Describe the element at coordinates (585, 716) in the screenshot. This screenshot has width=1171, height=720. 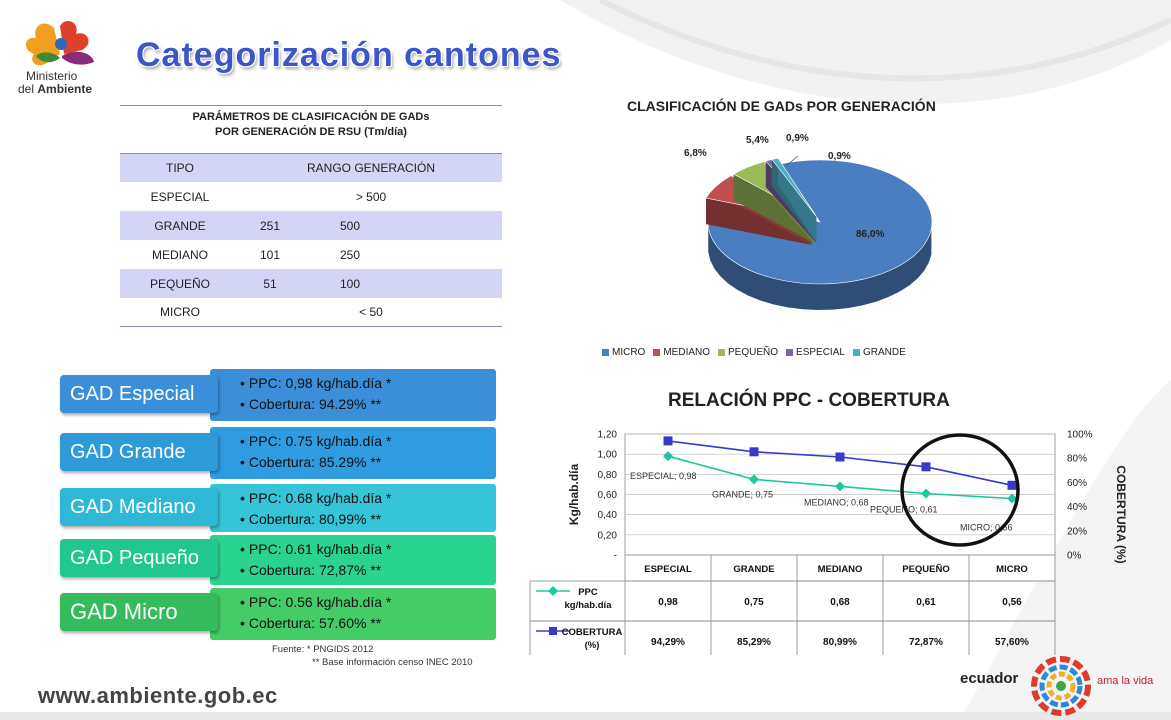
I see `footer-divider` at that location.